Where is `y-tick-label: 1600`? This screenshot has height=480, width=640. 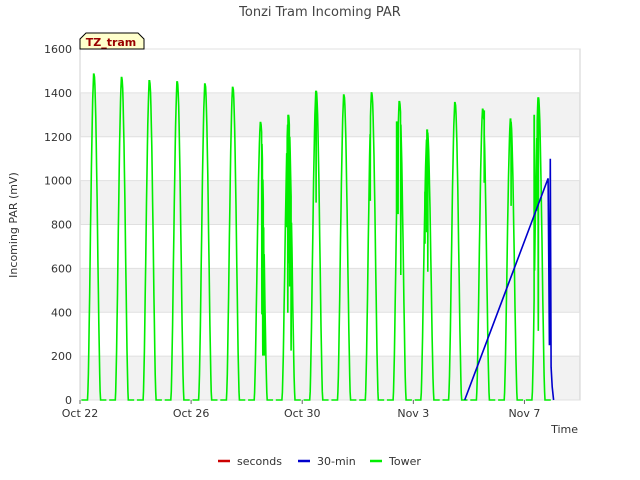
y-tick-label: 1600 is located at coordinates (58, 49).